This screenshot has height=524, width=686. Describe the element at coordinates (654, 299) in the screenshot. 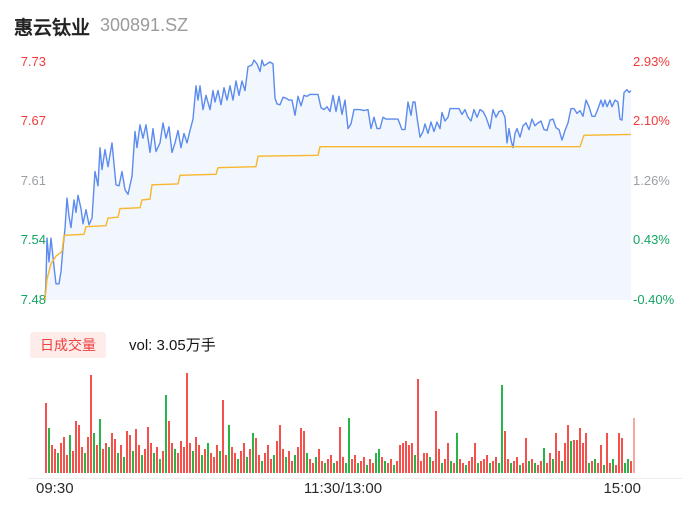

I see `percent-tick-low: -0.40%` at that location.